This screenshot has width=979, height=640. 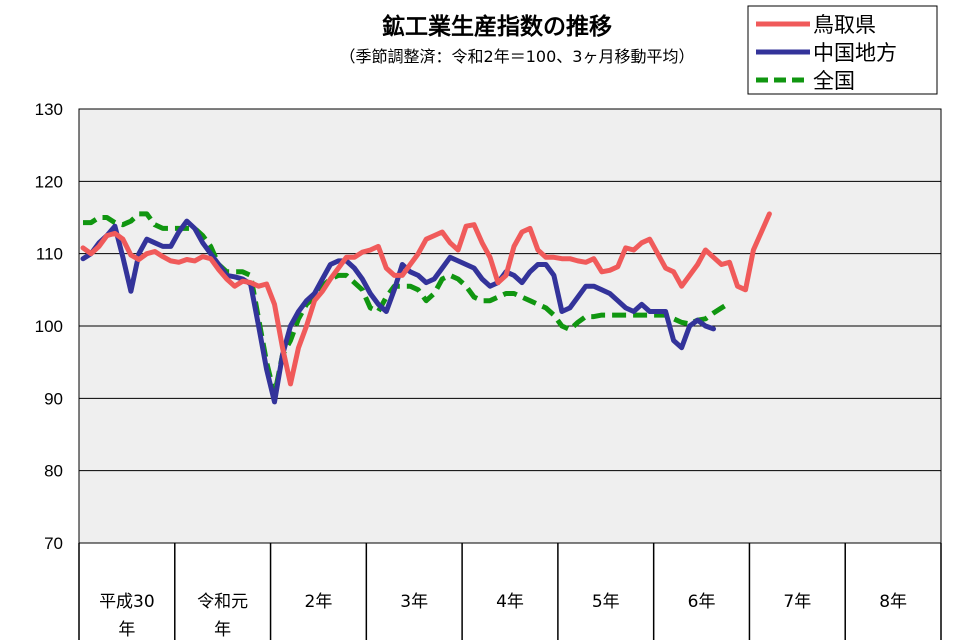 What do you see at coordinates (834, 81) in the screenshot?
I see `legend-label: 全国` at bounding box center [834, 81].